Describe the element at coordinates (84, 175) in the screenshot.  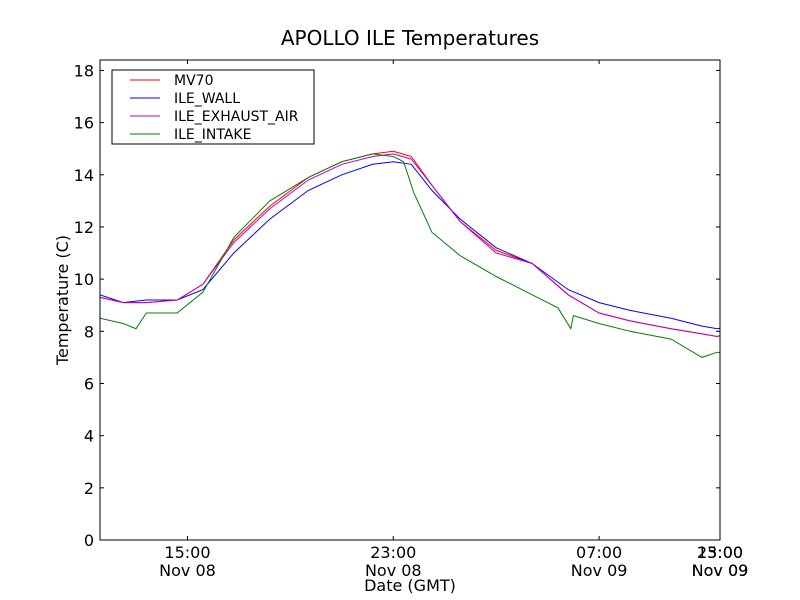
I see `y-tick-label: 14` at that location.